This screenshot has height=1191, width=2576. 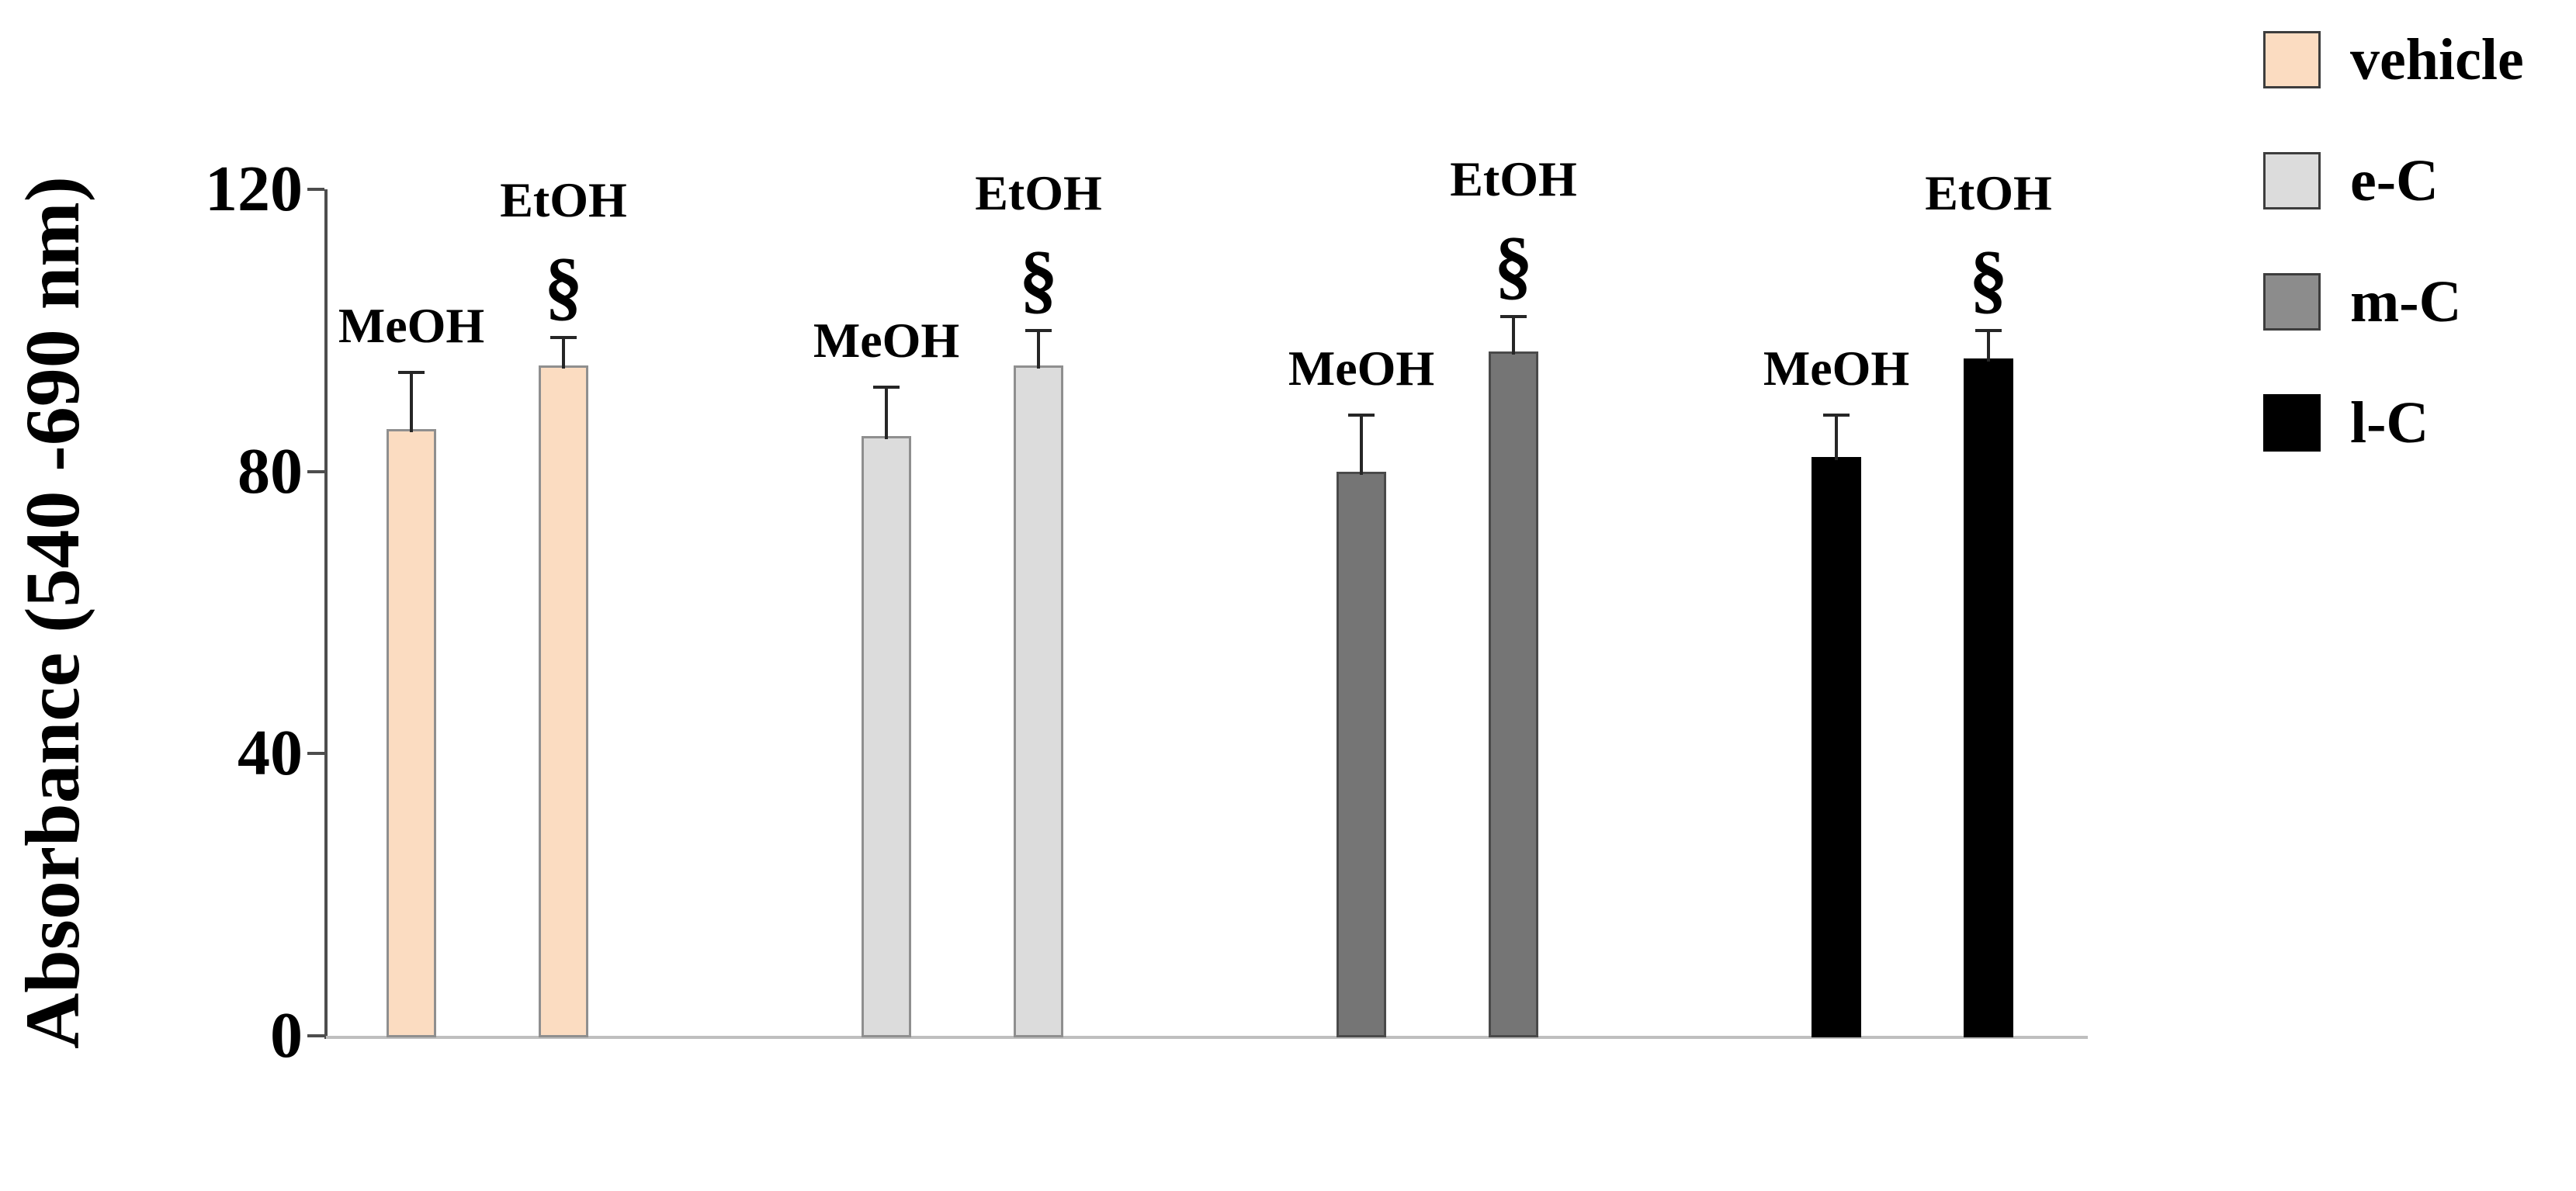 I want to click on error-cap-e-C-MeOH, so click(x=886, y=387).